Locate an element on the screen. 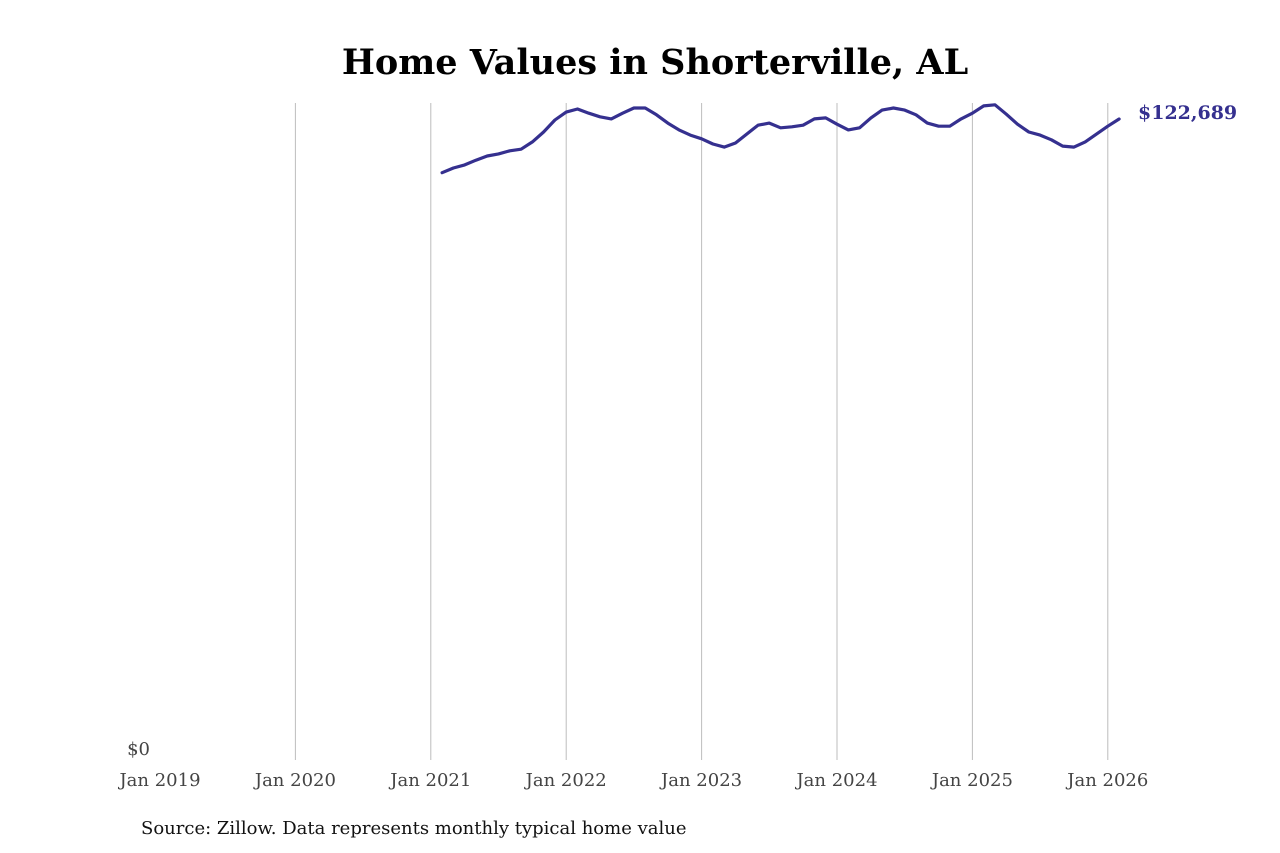  x-tick-label: Jan 2022 is located at coordinates (565, 780).